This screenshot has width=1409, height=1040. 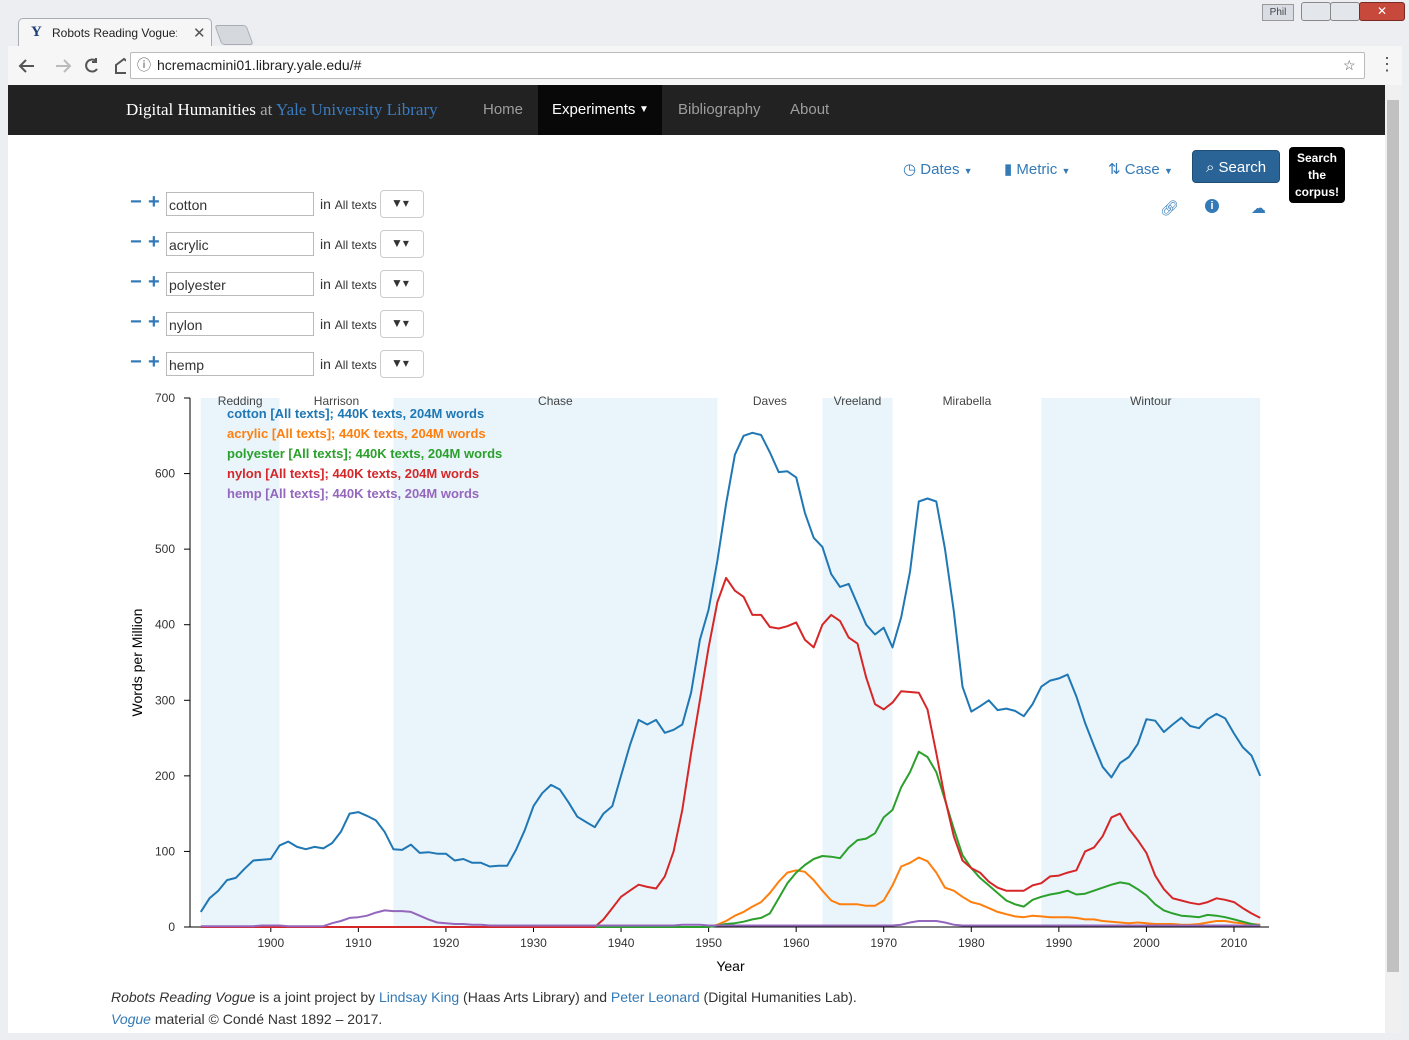 I want to click on toolbar: ⓘ hcremacmini01.library.yale.edu/# ☆ ⋮, so click(x=705, y=66).